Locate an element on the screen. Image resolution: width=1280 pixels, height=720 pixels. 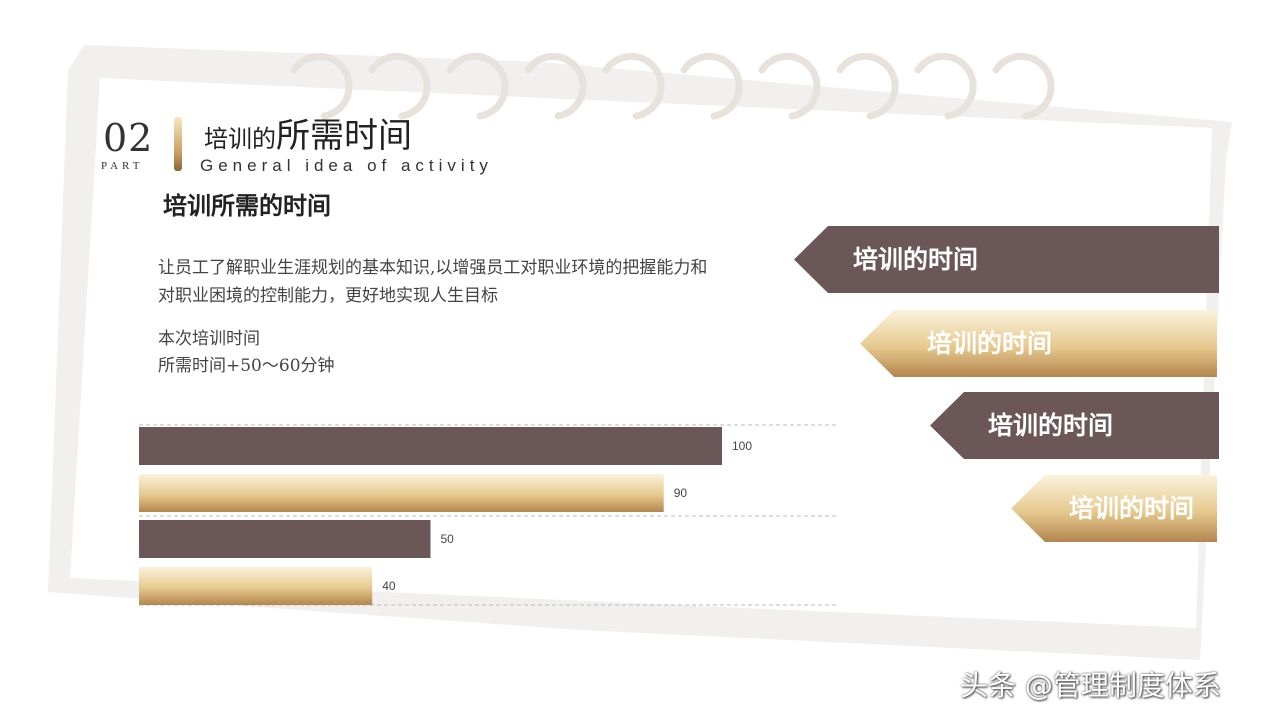
bar-chart: 100 90 50 40 is located at coordinates (487, 515).